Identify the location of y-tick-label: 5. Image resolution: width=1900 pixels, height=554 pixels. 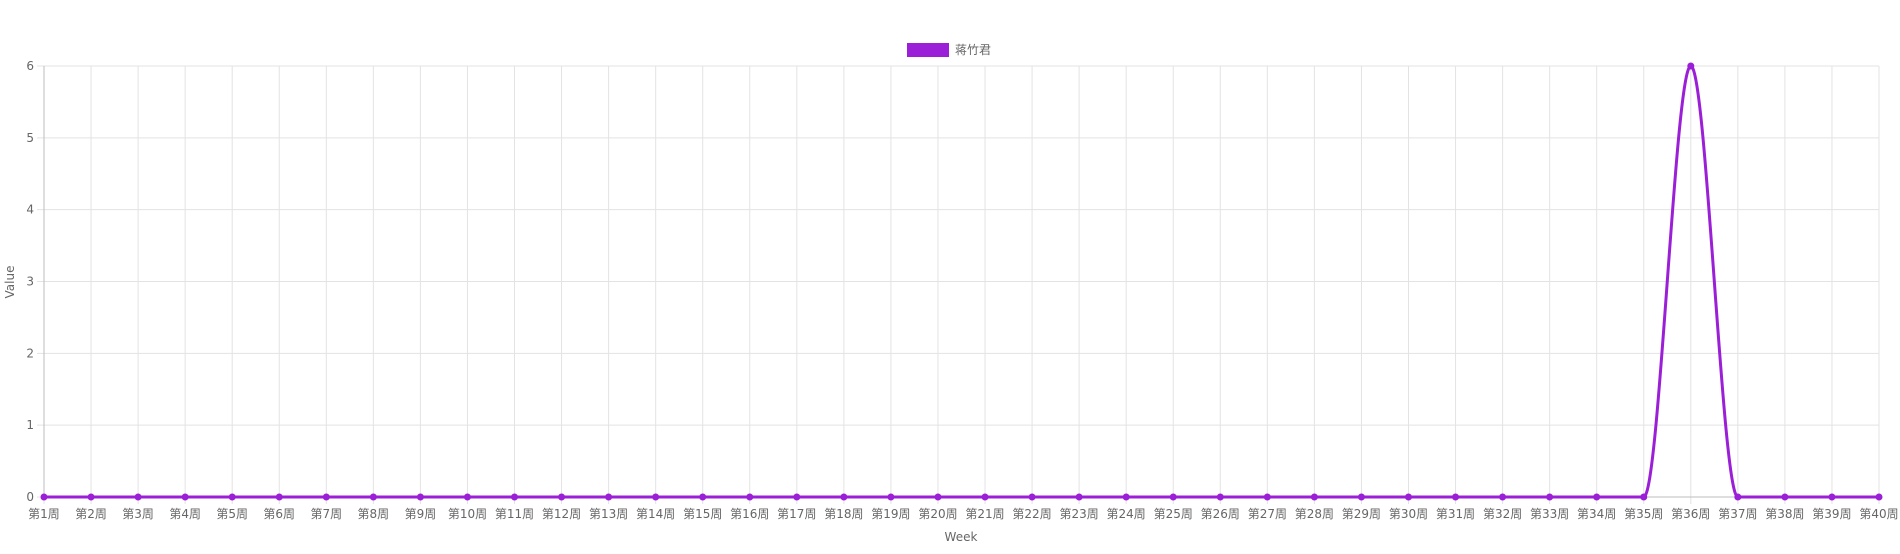
(30, 138).